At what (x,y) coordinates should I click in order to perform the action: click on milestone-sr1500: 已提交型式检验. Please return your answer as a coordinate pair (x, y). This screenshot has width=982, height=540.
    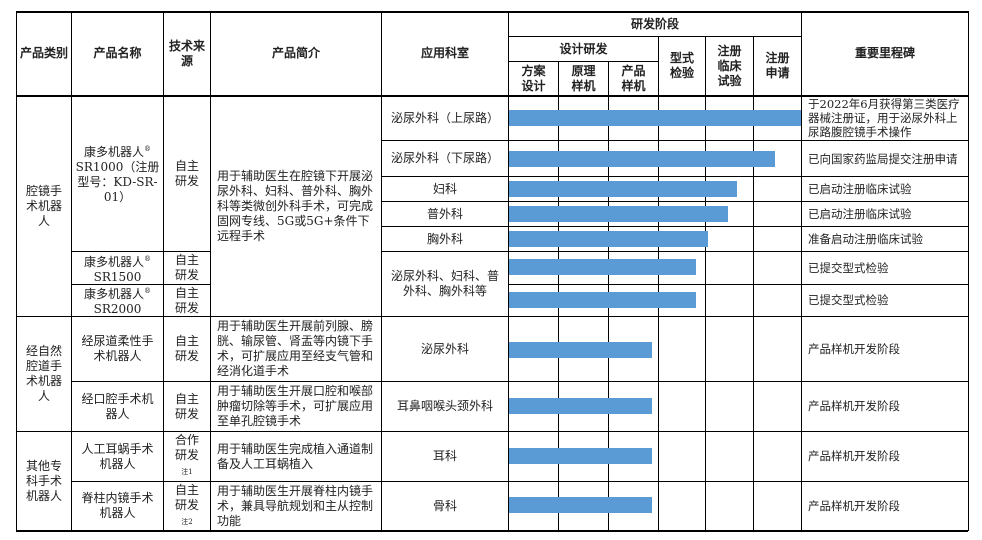
    Looking at the image, I should click on (848, 267).